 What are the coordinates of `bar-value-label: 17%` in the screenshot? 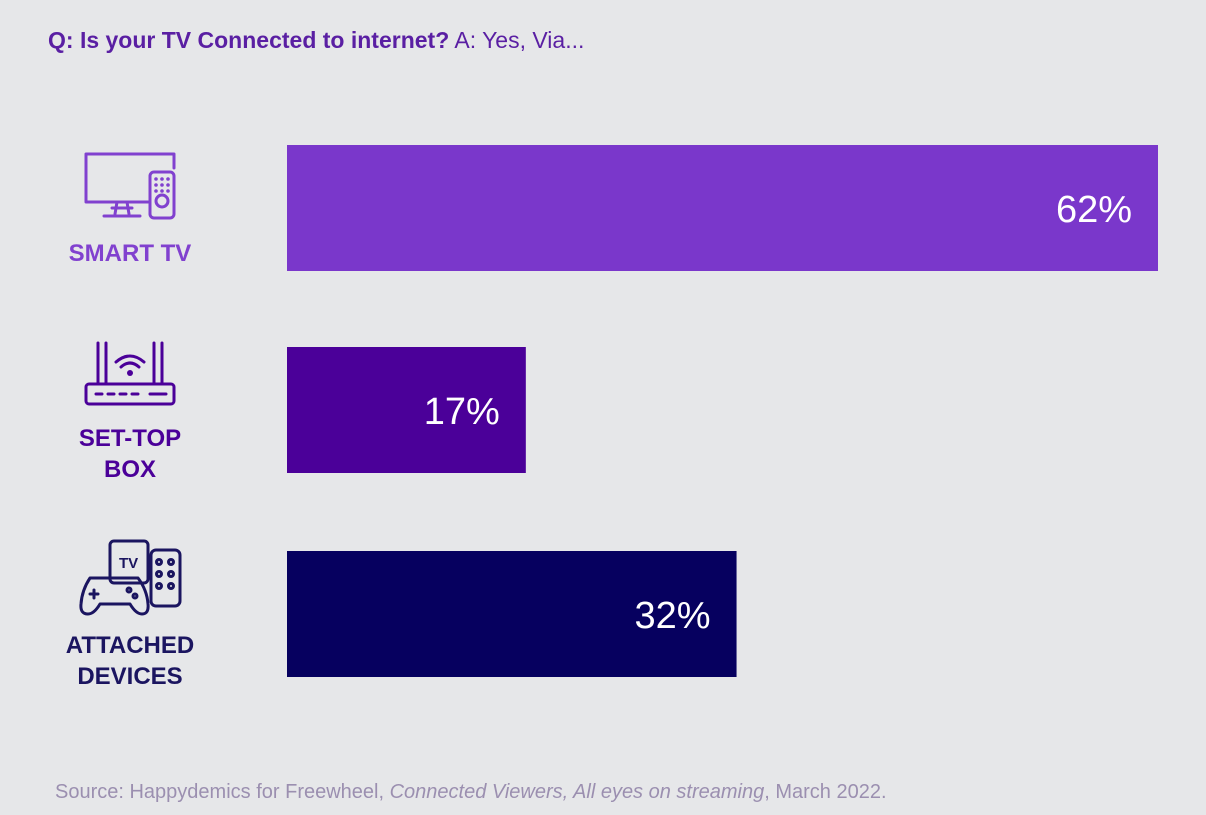 It's located at (462, 412).